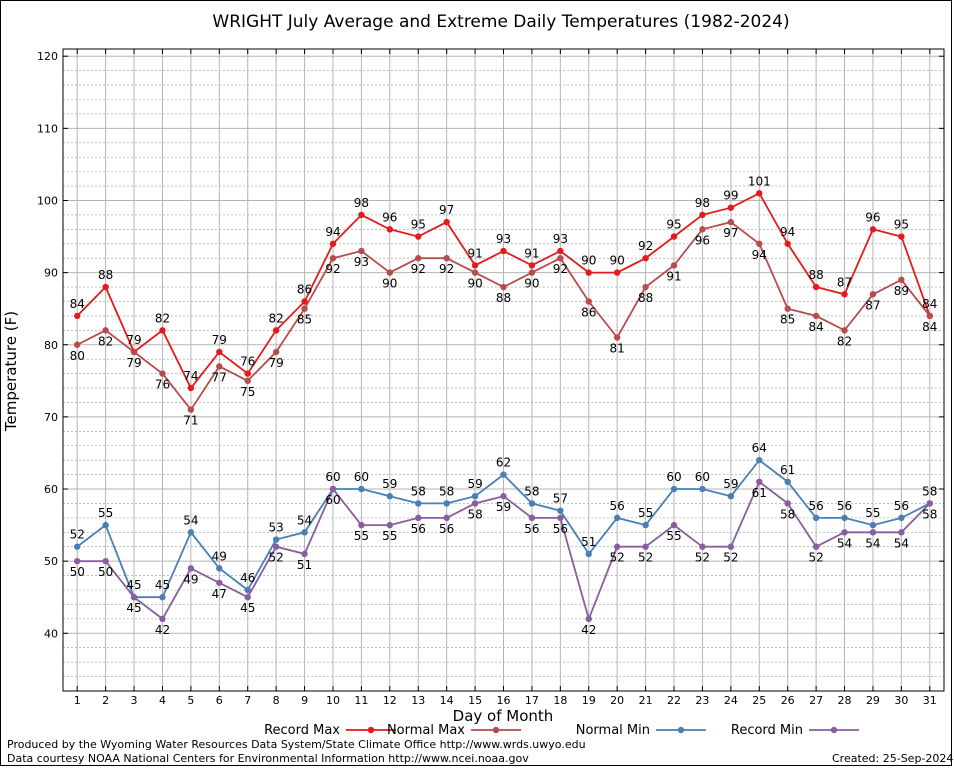  Describe the element at coordinates (332, 500) in the screenshot. I see `record-min-data-label: 60` at that location.